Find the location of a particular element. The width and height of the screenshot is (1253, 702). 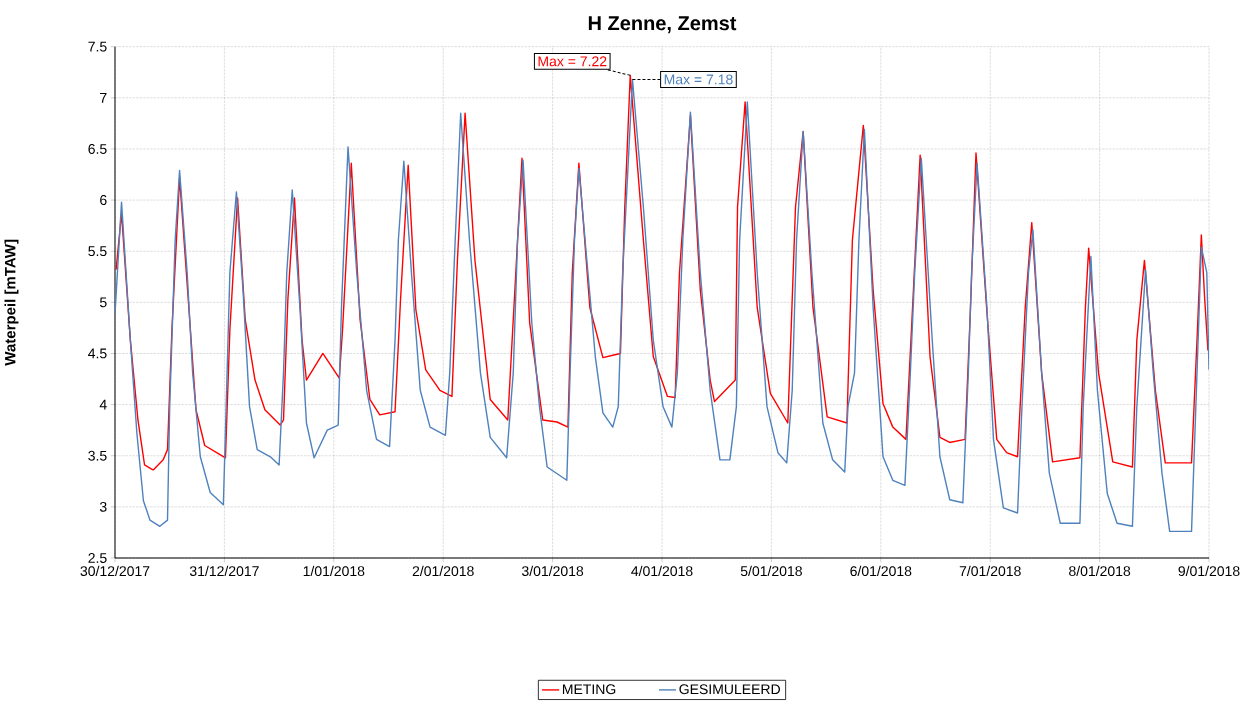

y-tick-label: 7 is located at coordinates (103, 98).